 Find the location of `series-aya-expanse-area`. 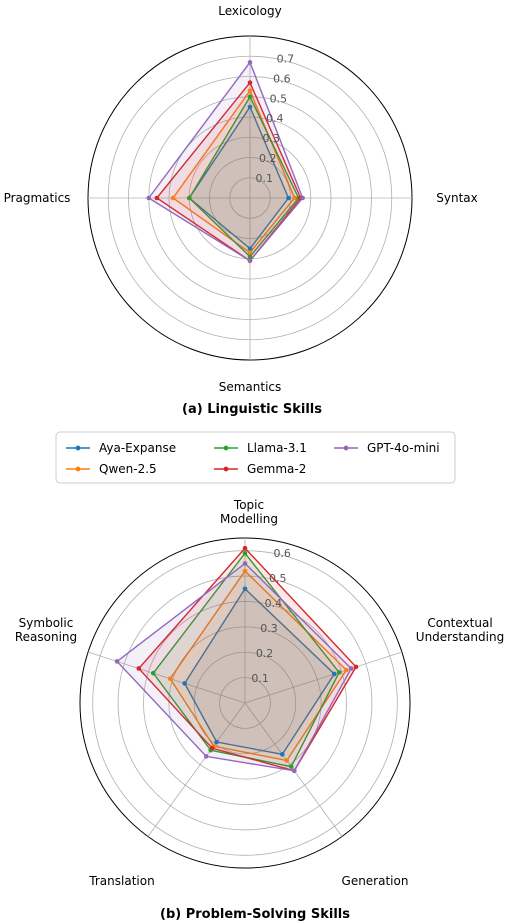

series-aya-expanse-area is located at coordinates (259, 671).